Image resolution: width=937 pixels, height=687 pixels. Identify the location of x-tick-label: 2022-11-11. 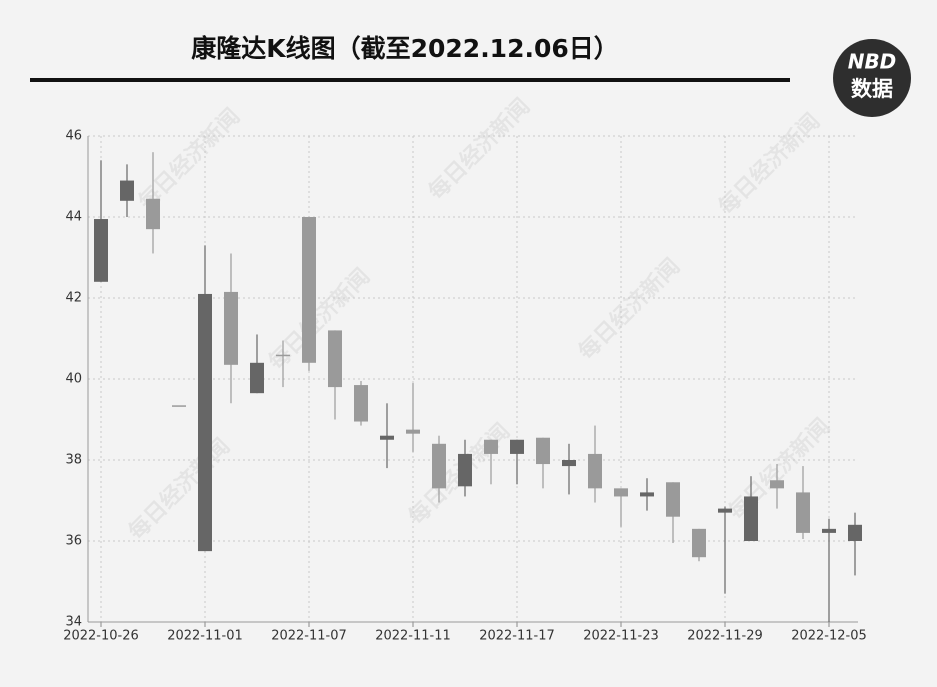
(413, 636).